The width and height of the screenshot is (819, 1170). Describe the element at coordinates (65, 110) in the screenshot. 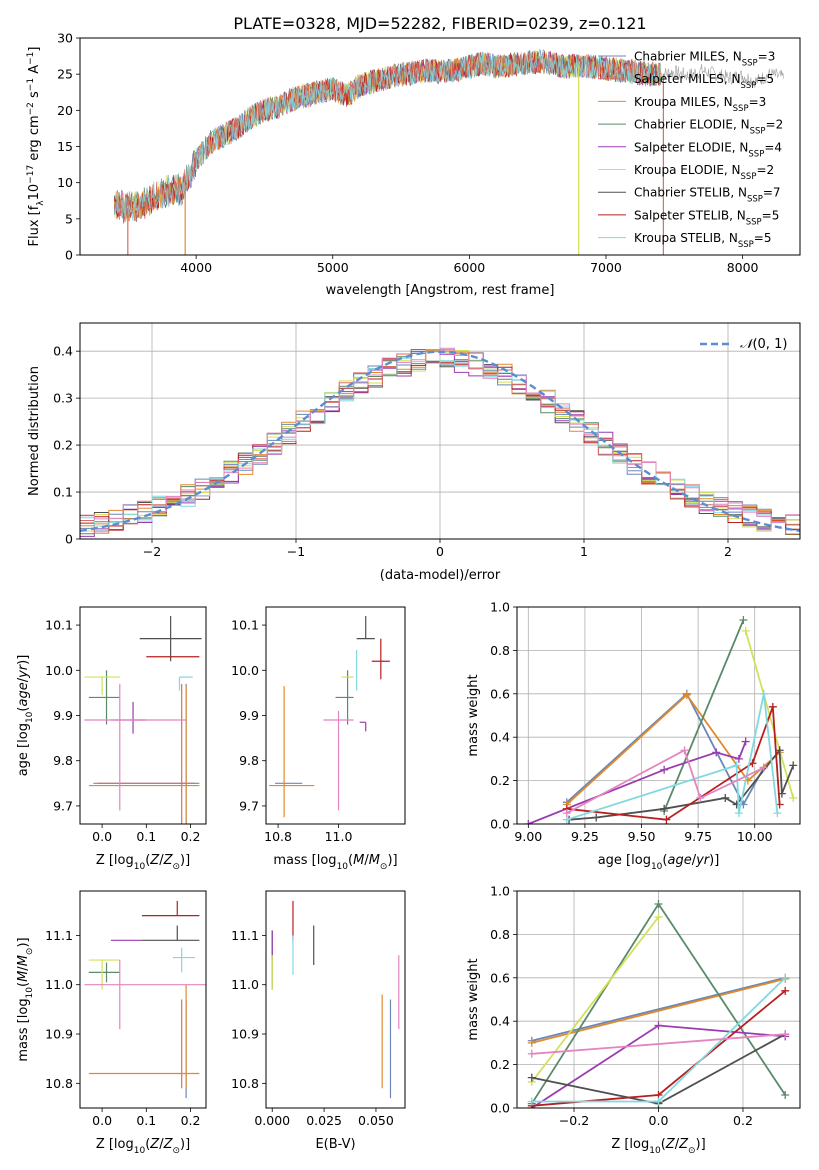

I see `y-tick-label: 20` at that location.